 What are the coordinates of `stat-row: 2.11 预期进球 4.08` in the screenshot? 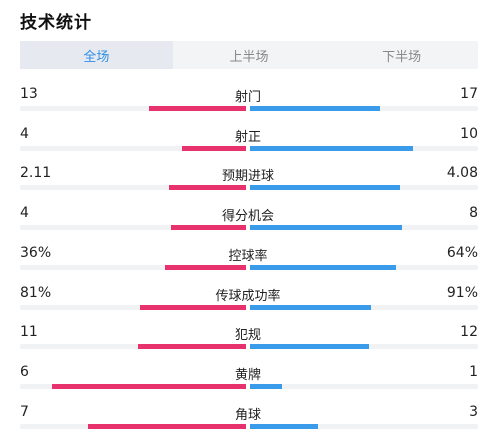 It's located at (250, 182).